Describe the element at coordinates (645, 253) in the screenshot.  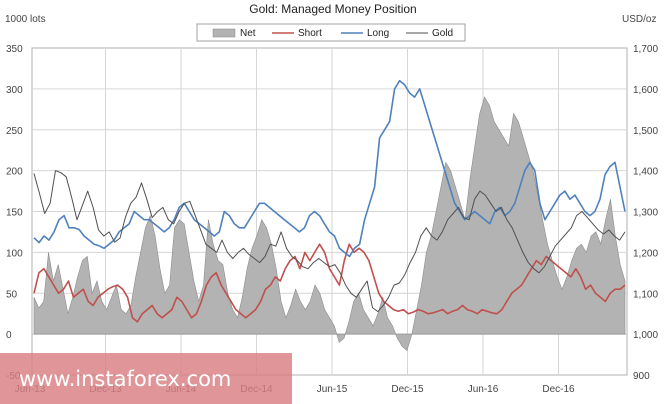
I see `right-tick-label: 1,200` at that location.